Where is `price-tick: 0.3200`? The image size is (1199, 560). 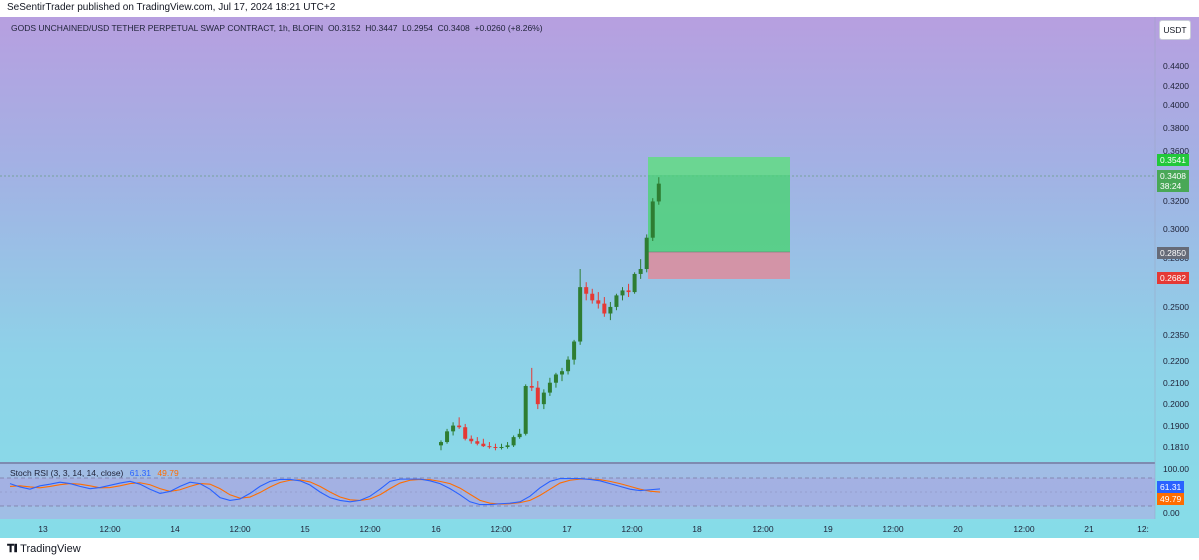 price-tick: 0.3200 is located at coordinates (1176, 201).